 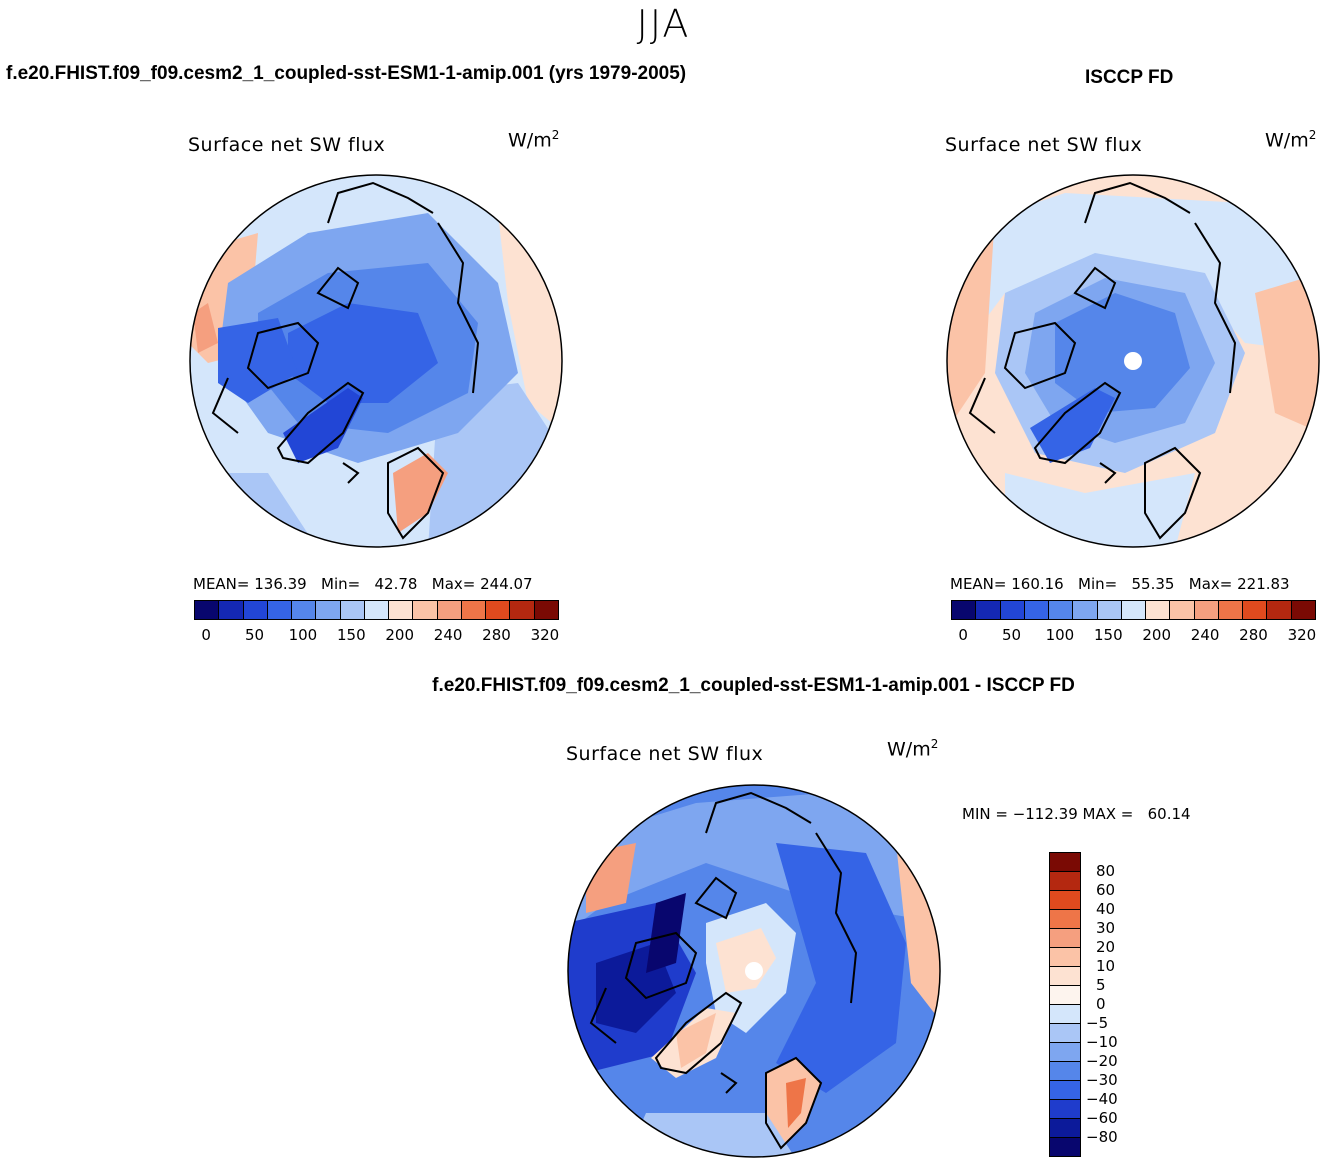 I want to click on model-stats: MEAN= 136.39 Min= 42.78 Max= 244.07, so click(x=363, y=584).